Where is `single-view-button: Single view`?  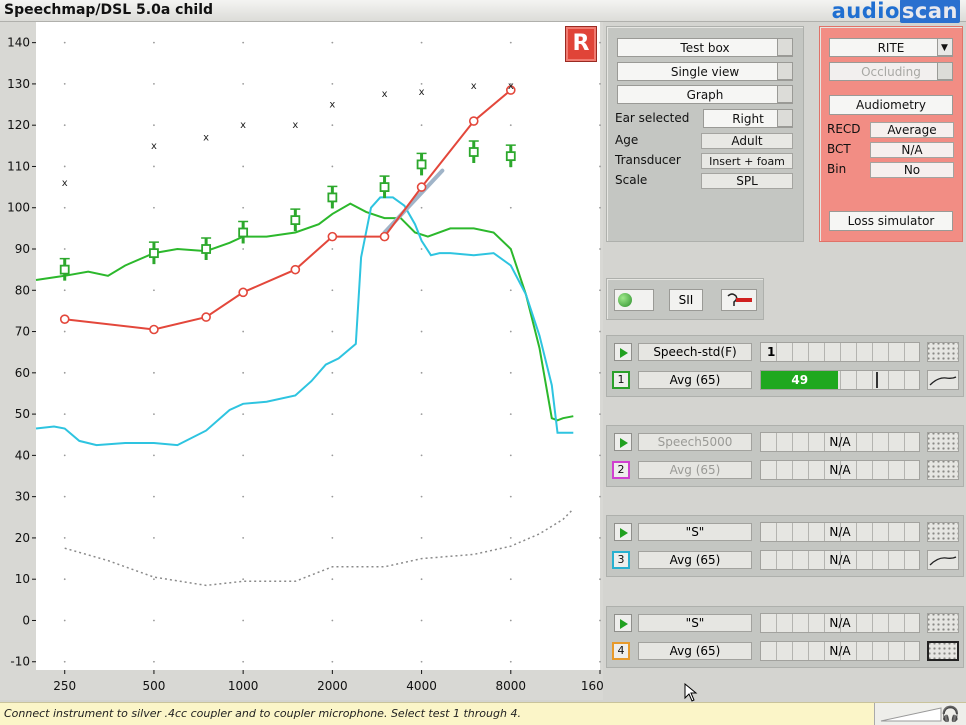
single-view-button: Single view is located at coordinates (705, 71).